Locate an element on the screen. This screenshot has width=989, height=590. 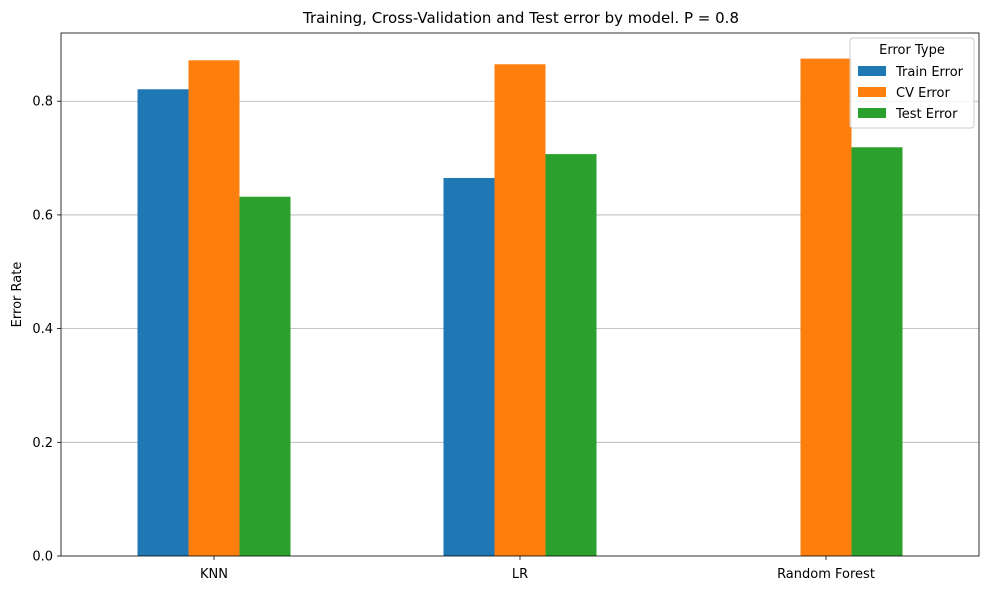
y-tick-label: 0.2 is located at coordinates (42, 443).